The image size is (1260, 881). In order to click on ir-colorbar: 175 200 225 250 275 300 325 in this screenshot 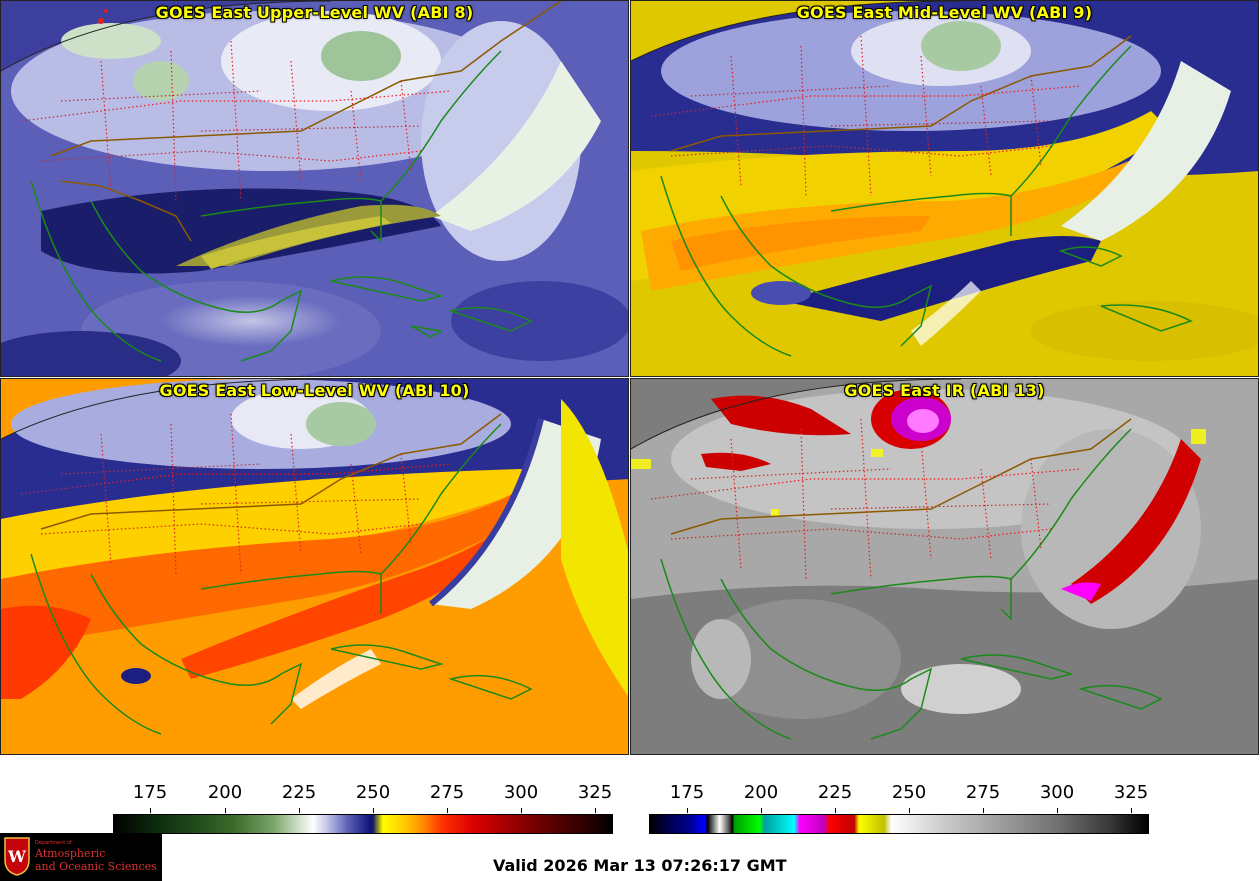, I will do `click(899, 812)`.